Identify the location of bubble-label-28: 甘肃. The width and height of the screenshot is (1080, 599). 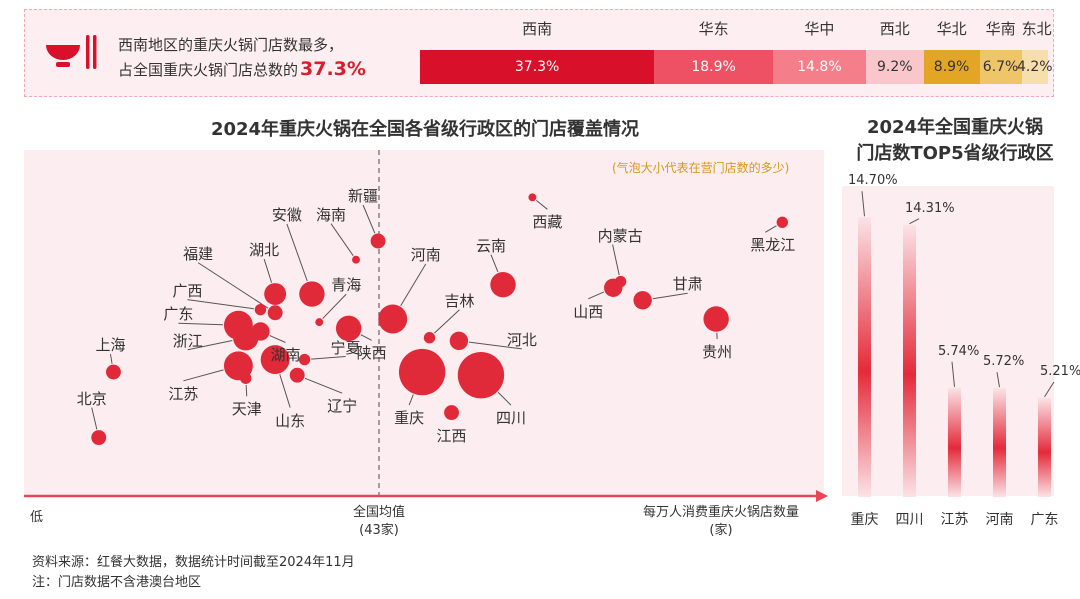
(687, 284).